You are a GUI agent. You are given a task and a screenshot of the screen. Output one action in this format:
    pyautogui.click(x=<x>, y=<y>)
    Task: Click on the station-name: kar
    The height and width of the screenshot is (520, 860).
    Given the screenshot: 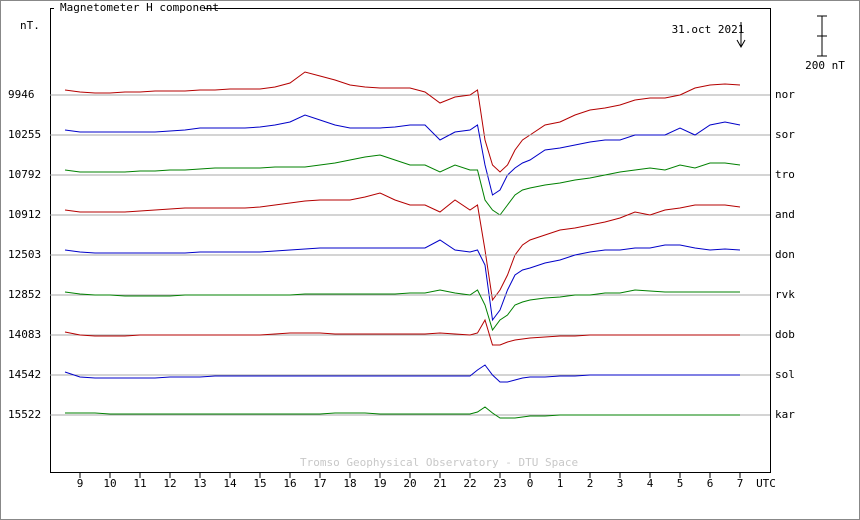 What is the action you would take?
    pyautogui.click(x=785, y=414)
    